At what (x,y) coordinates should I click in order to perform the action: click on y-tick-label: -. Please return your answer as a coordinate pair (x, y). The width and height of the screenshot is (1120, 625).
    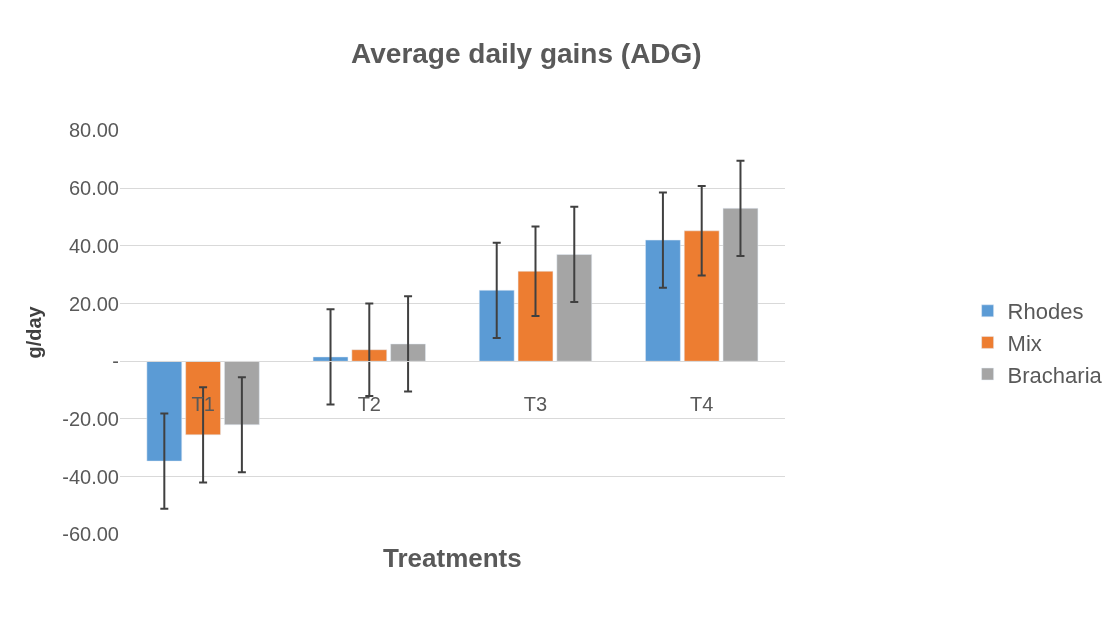
    Looking at the image, I should click on (115, 361).